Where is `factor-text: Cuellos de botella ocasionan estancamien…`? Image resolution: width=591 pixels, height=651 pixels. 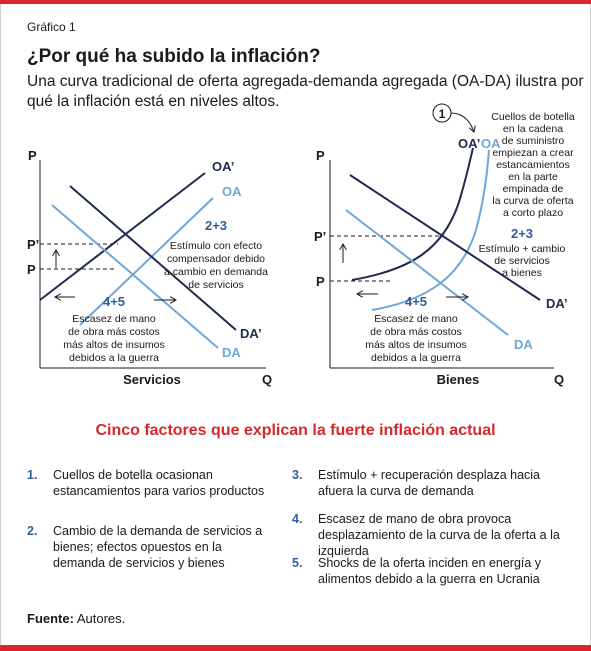
factor-text: Cuellos de botella ocasionan estancamien… is located at coordinates (159, 483).